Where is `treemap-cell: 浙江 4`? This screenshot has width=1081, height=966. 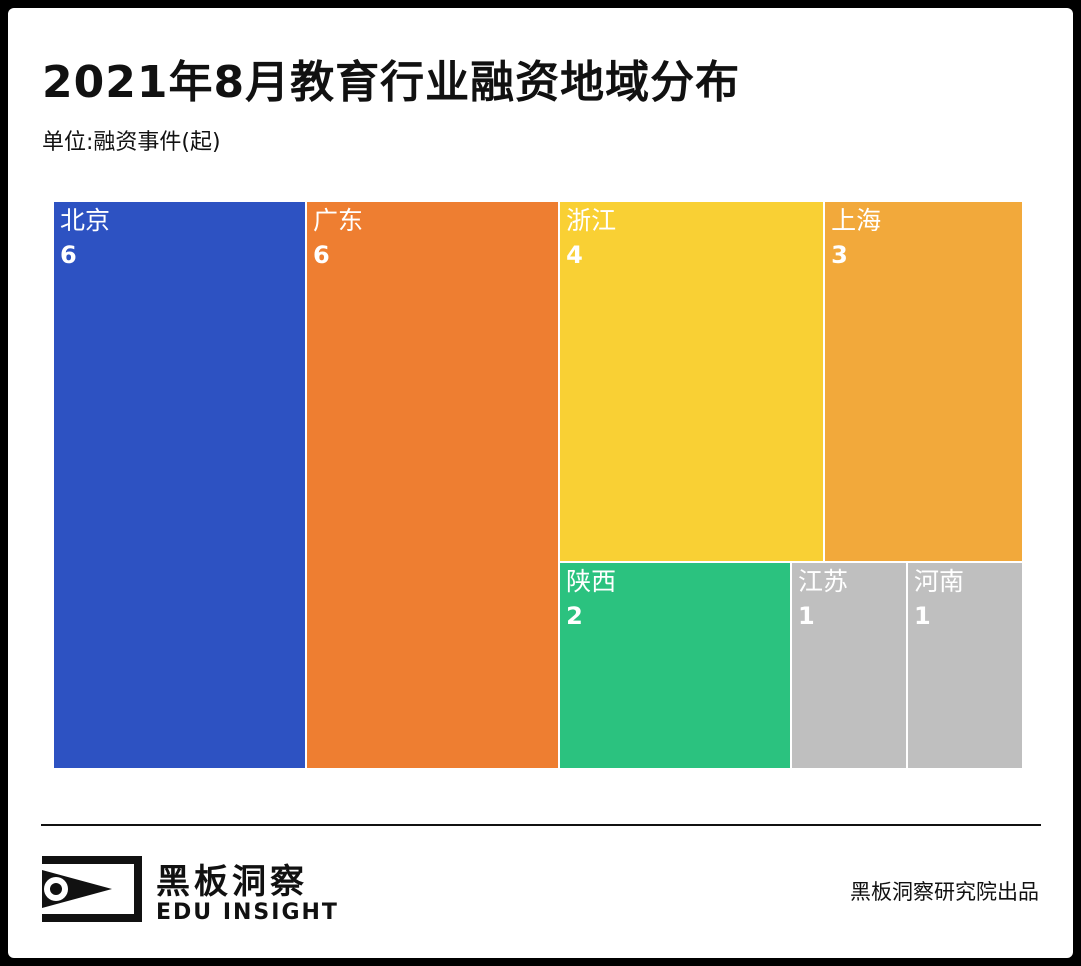
treemap-cell: 浙江 4 is located at coordinates (692, 382).